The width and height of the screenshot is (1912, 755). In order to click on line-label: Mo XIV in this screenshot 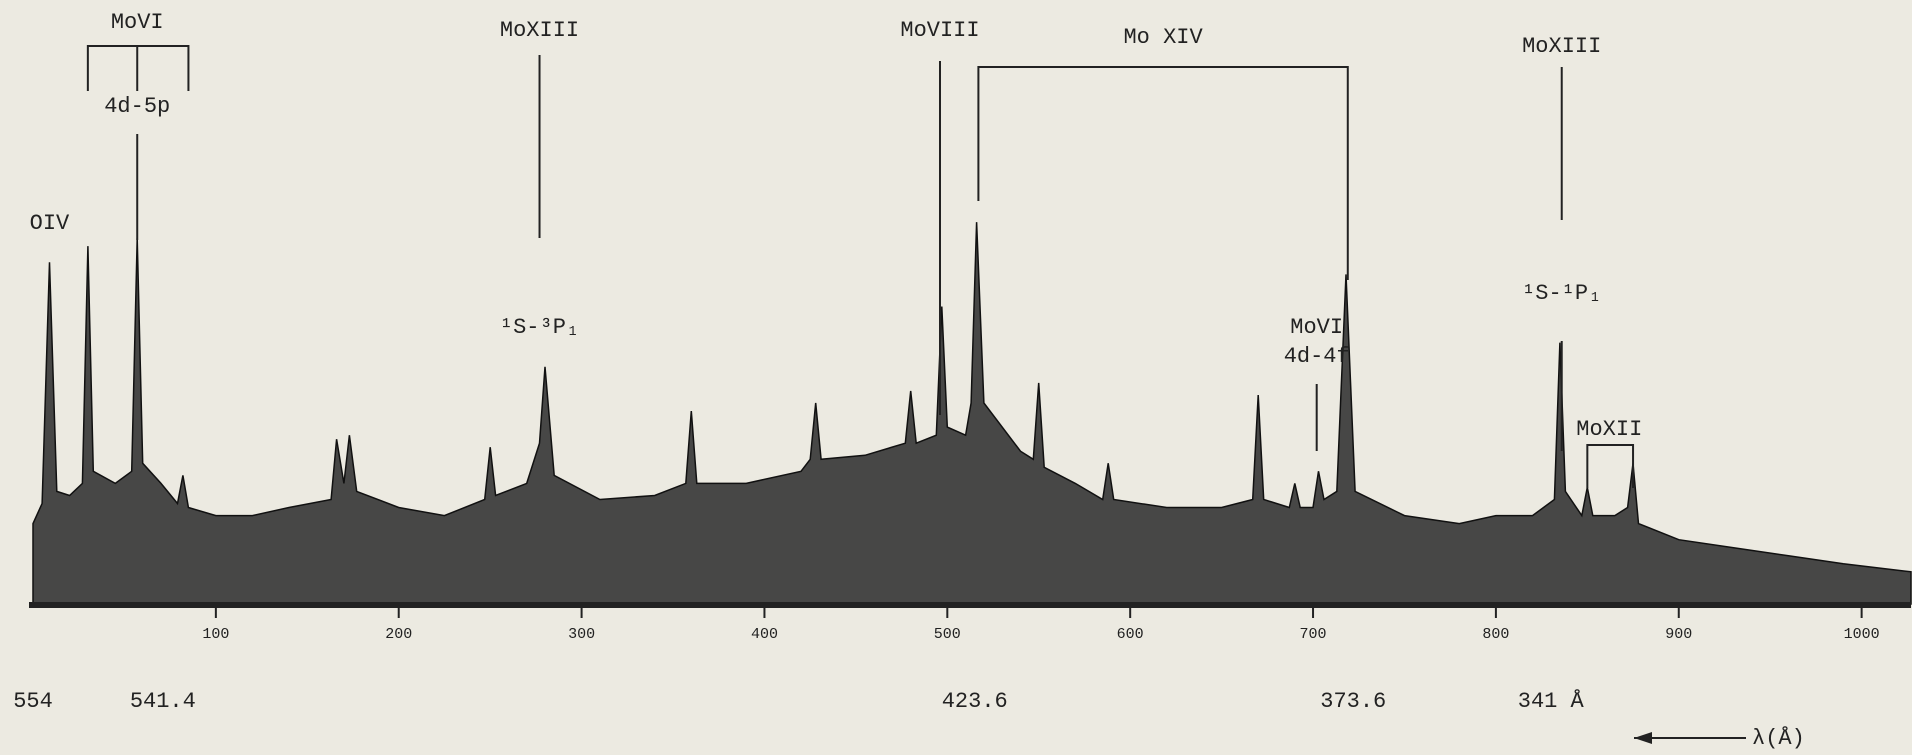, I will do `click(1163, 37)`.